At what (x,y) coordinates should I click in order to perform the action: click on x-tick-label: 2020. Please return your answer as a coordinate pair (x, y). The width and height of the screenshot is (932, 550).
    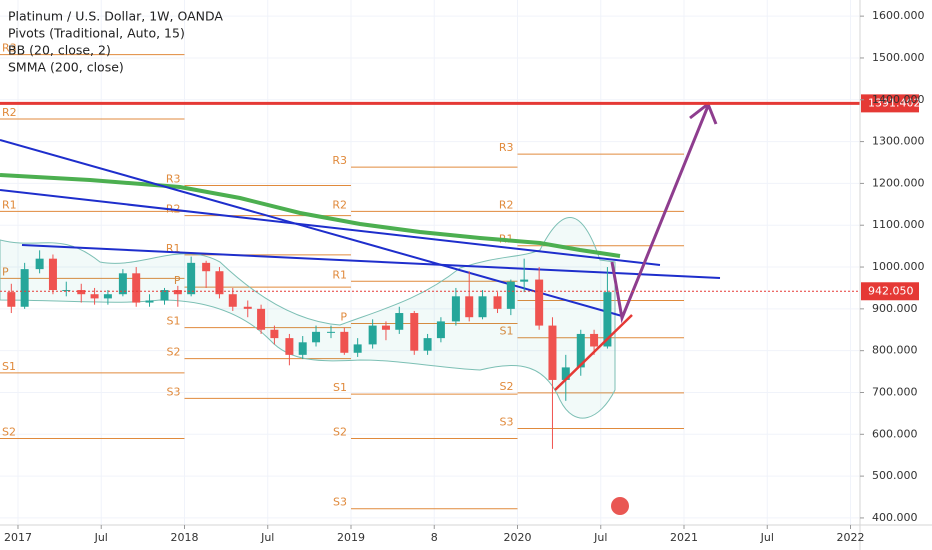
    Looking at the image, I should click on (517, 537).